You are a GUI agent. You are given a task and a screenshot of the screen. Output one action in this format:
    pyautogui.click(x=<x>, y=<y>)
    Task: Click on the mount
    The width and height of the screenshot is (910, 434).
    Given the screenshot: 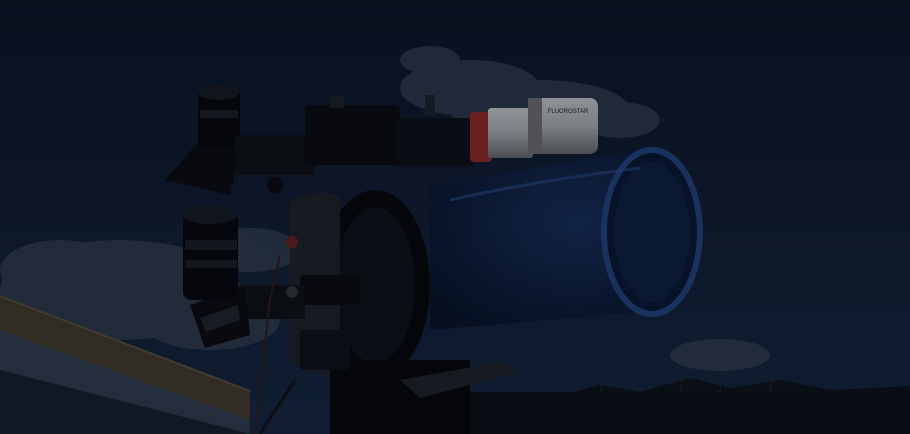 What is the action you would take?
    pyautogui.click(x=387, y=344)
    